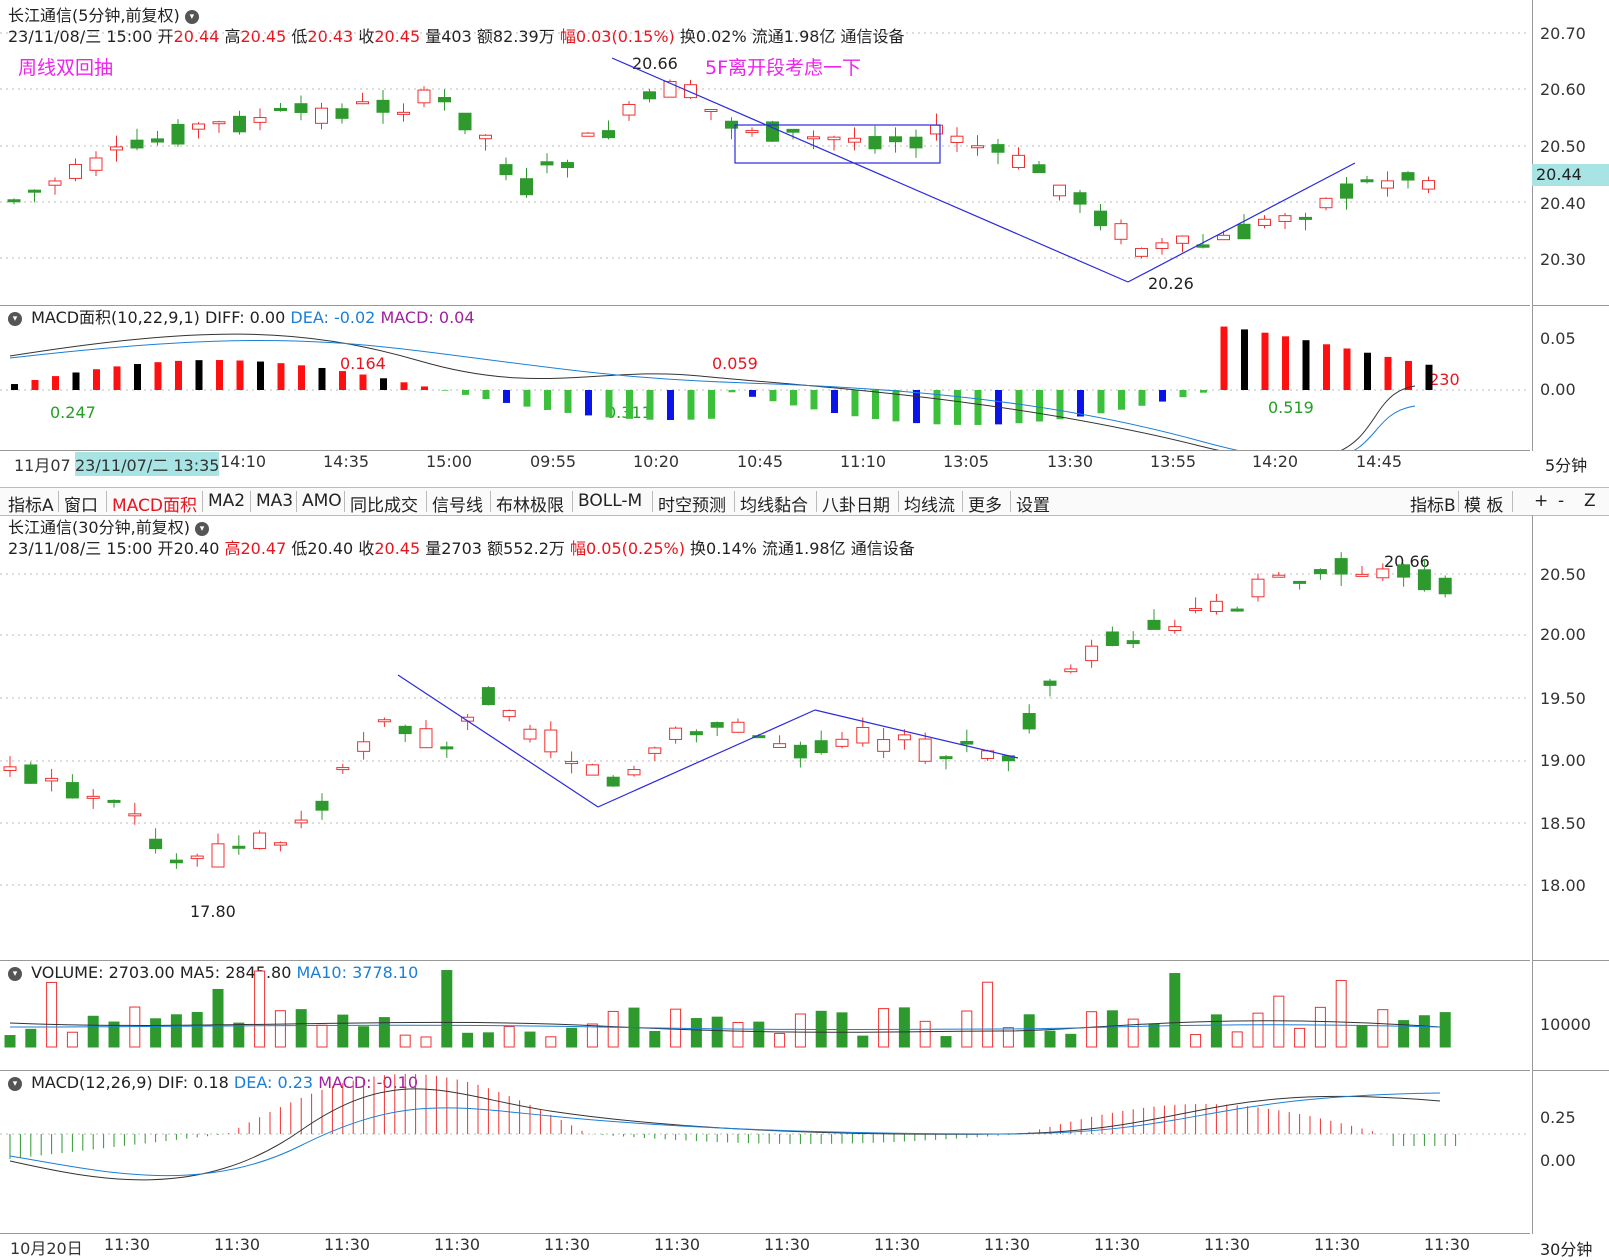  I want to click on period-label-30min: 30分钟, so click(1566, 1249).